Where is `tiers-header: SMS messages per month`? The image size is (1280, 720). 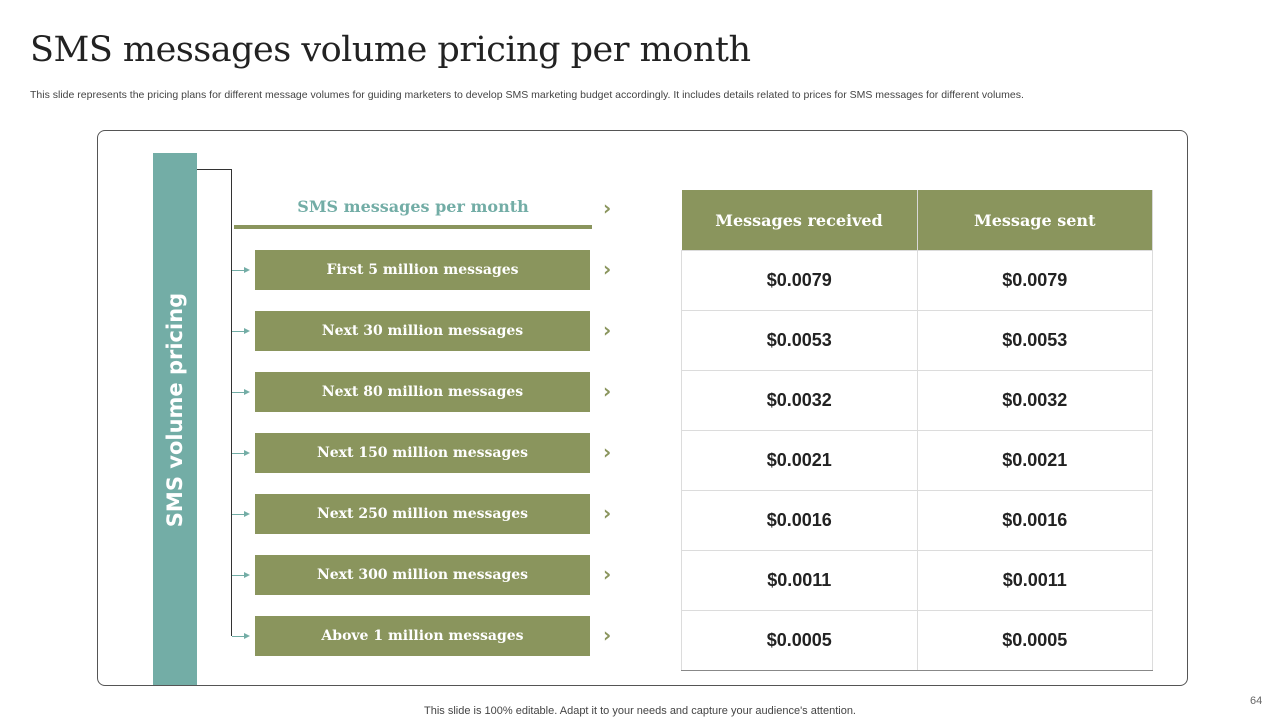
tiers-header: SMS messages per month is located at coordinates (413, 206).